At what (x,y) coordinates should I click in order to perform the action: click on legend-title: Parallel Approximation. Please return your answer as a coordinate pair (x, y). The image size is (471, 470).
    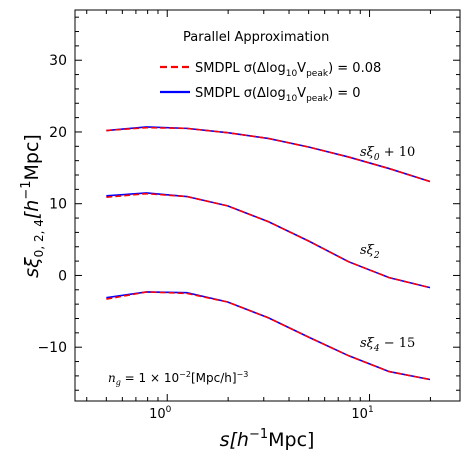
    Looking at the image, I should click on (256, 37).